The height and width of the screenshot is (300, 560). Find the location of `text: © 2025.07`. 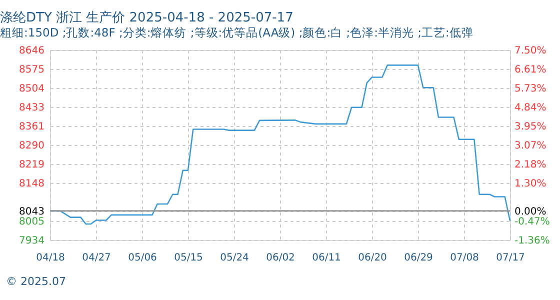

text: © 2025.07 is located at coordinates (36, 281).